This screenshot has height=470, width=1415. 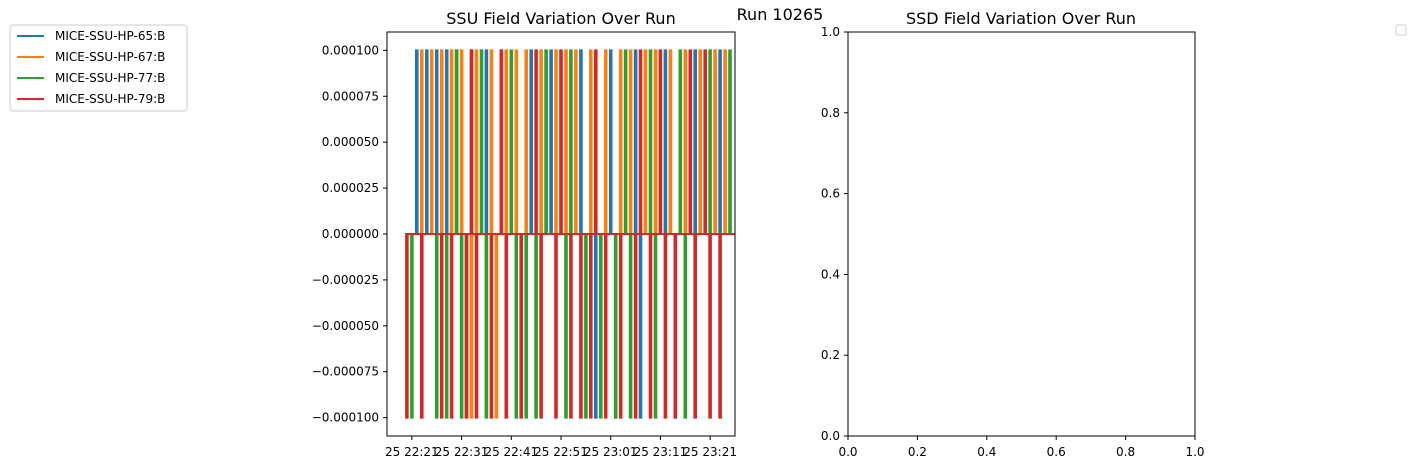 I want to click on legend-label: MICE-SSU-HP-67:B, so click(x=110, y=57).